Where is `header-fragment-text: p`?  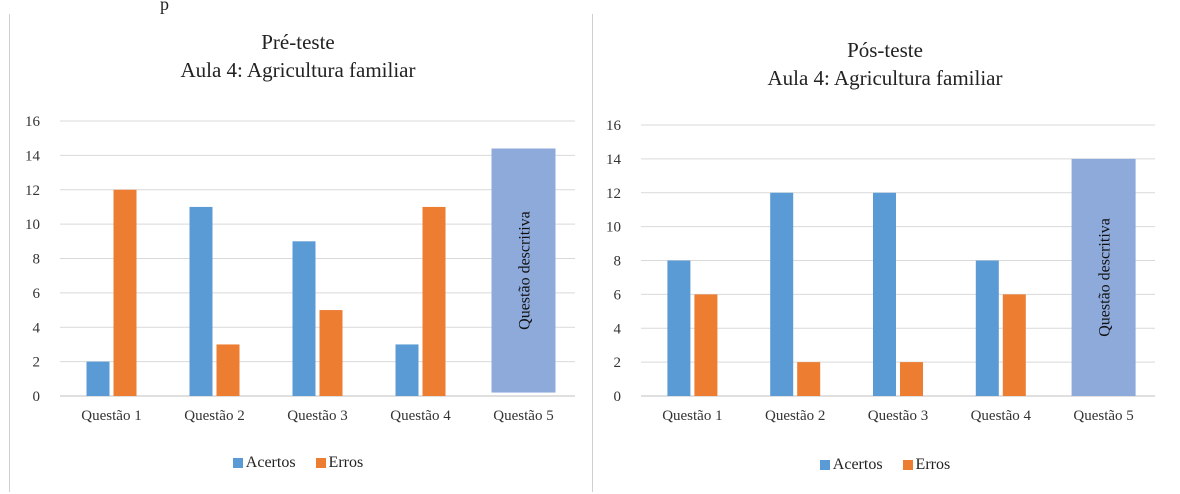
header-fragment-text: p is located at coordinates (164, 7).